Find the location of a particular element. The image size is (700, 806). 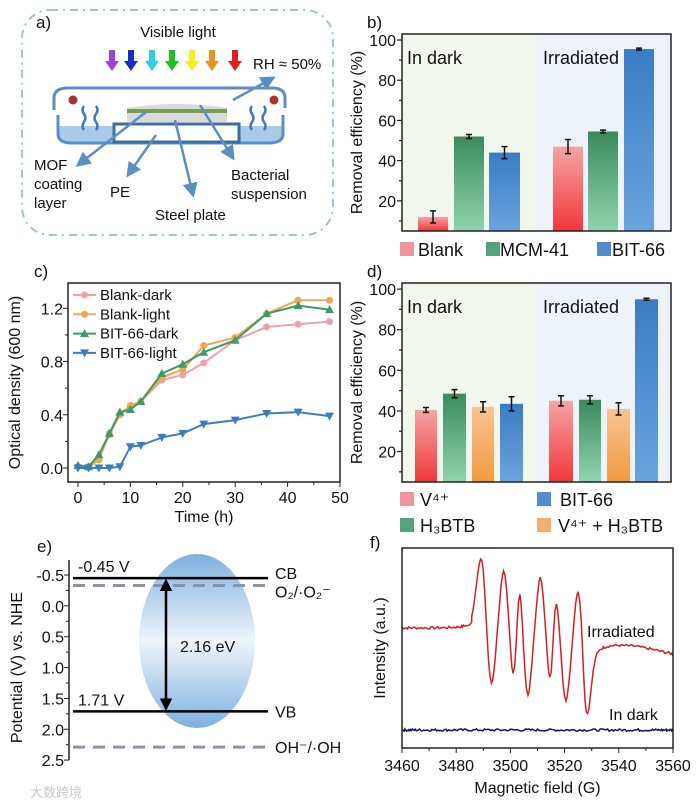

mof-arrow is located at coordinates (111, 139).